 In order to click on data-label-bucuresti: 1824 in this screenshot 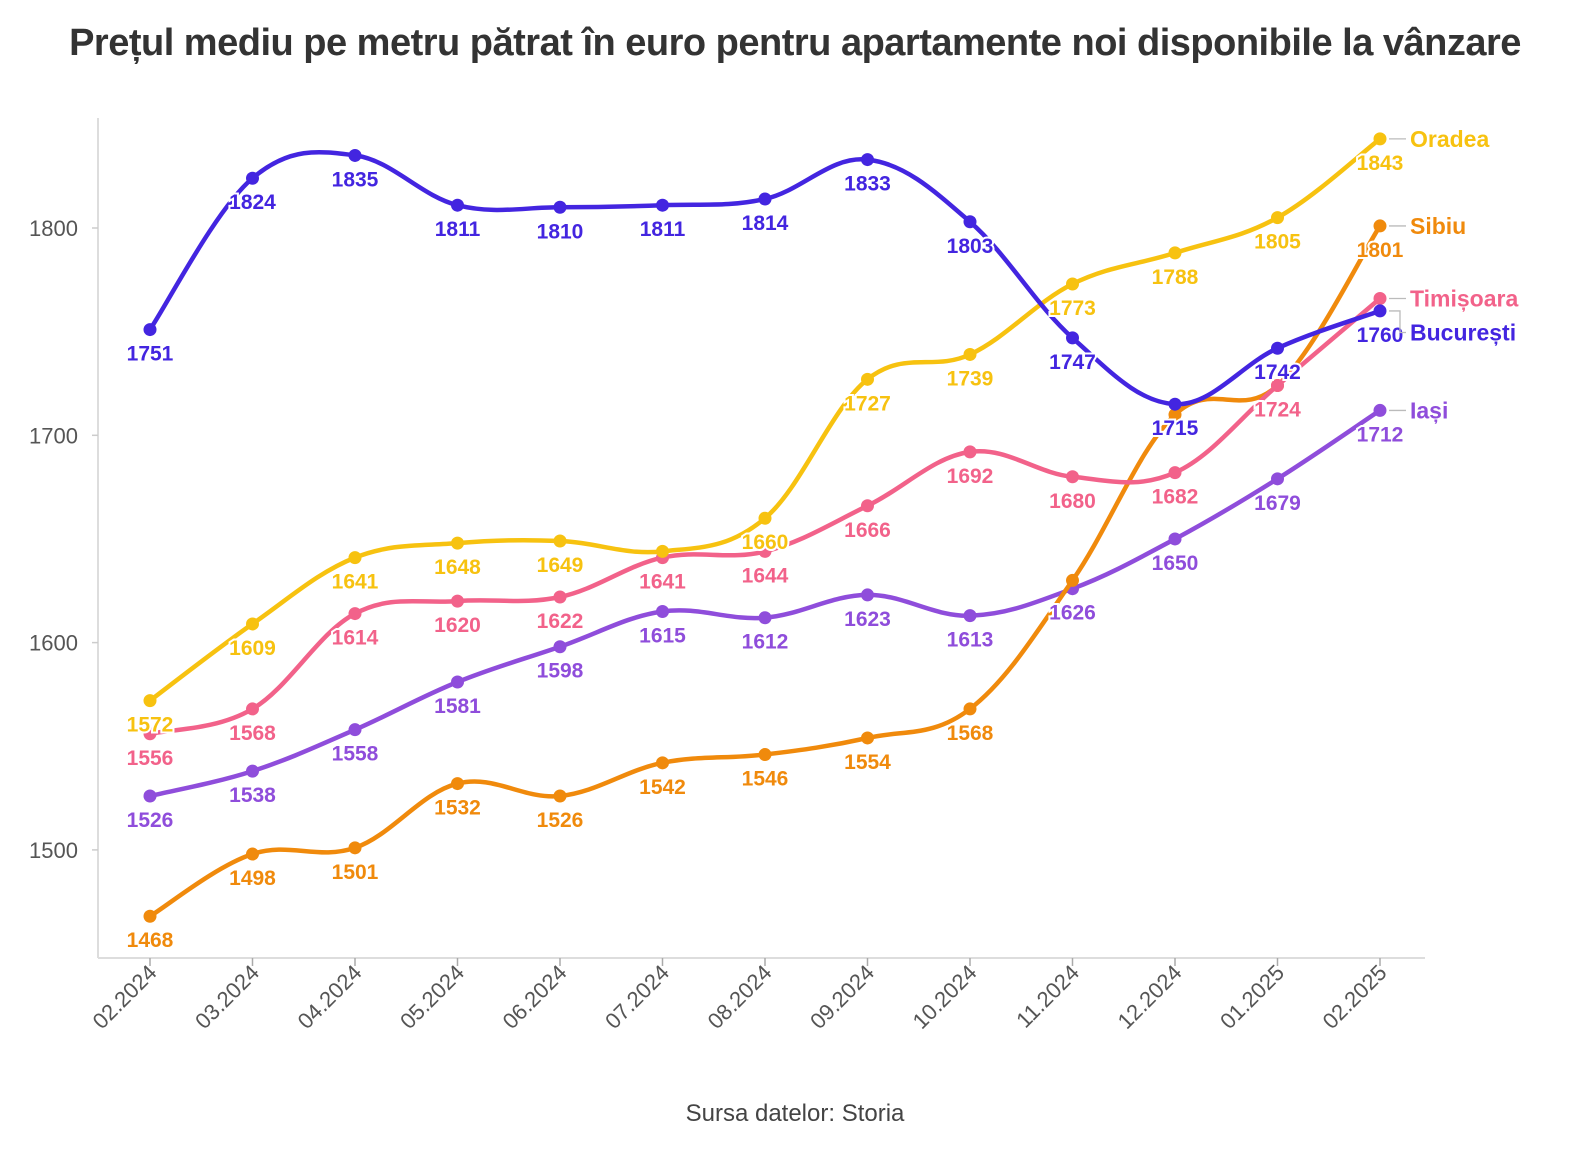, I will do `click(252, 202)`.